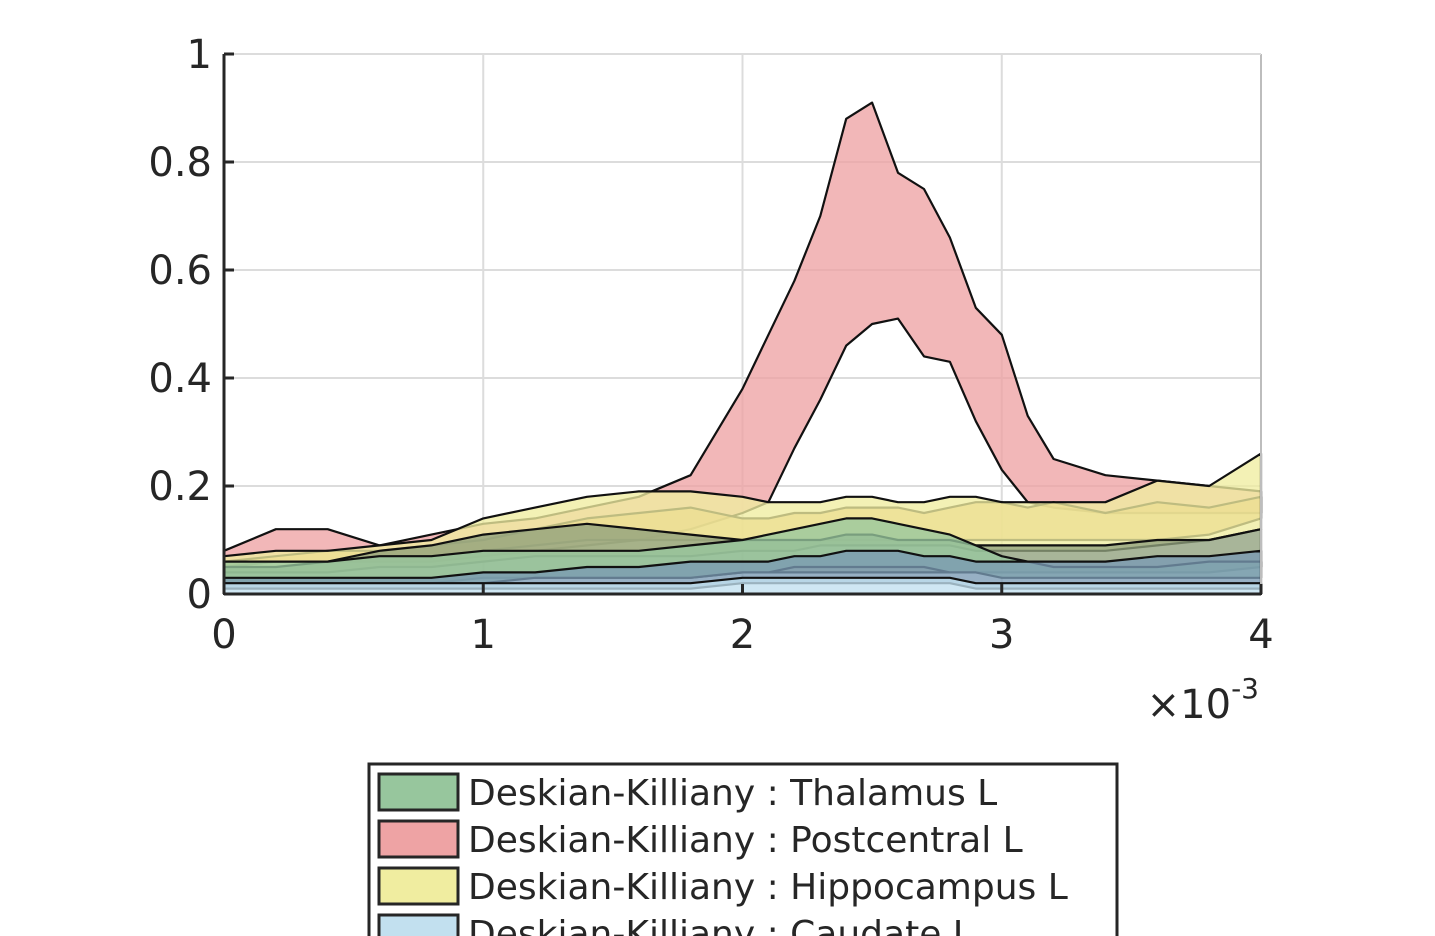  I want to click on x-tick-label: 0, so click(223, 635).